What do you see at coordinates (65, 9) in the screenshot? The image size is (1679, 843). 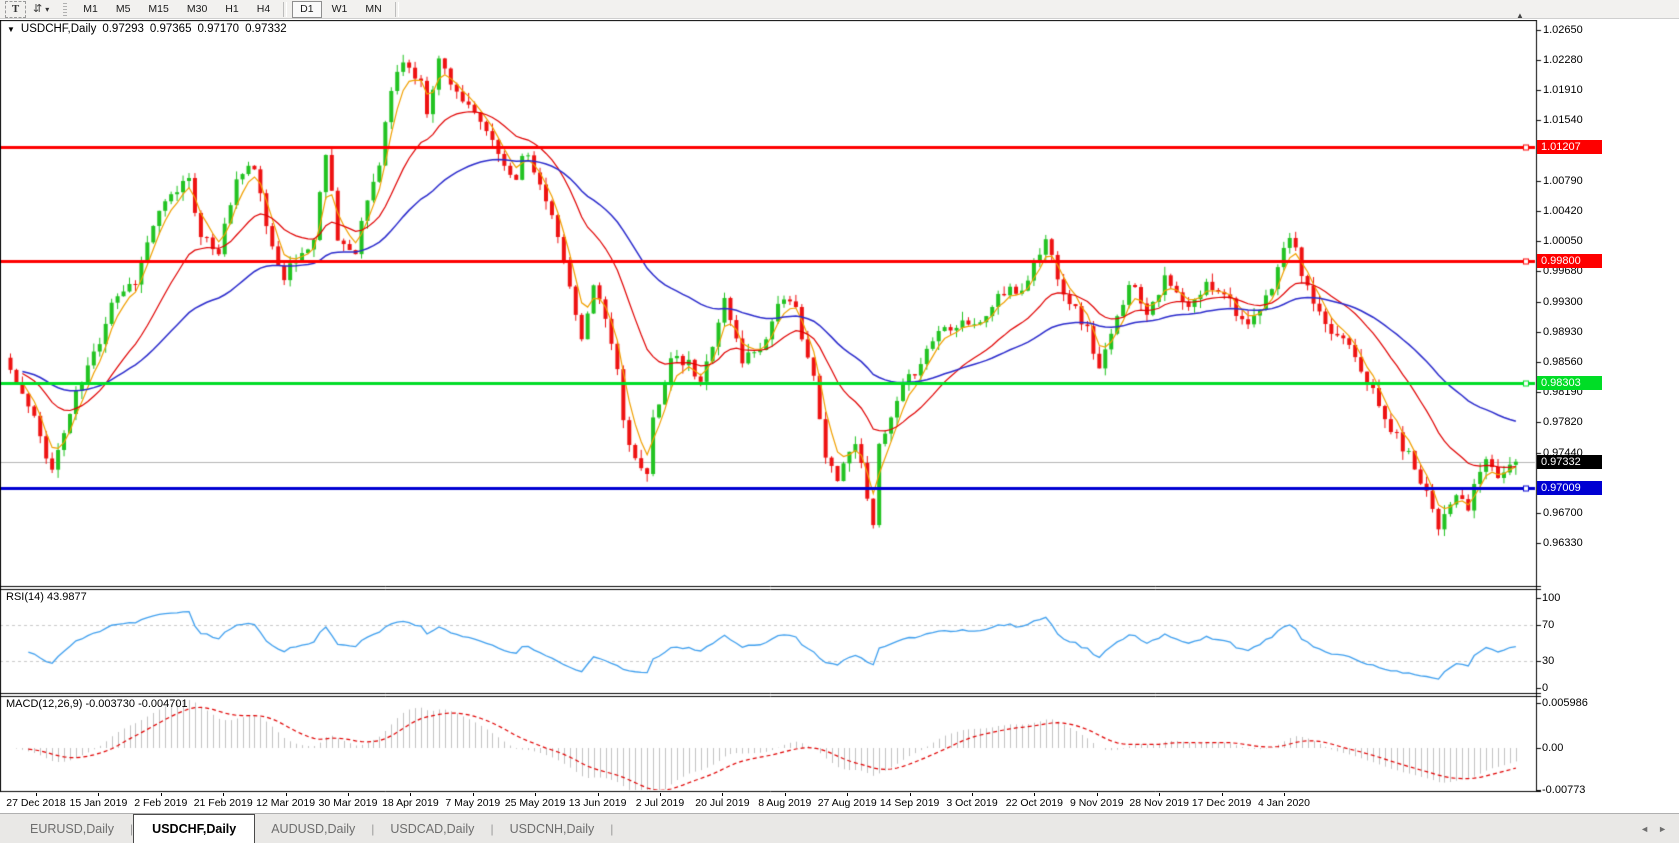 I see `toolbar-grip` at bounding box center [65, 9].